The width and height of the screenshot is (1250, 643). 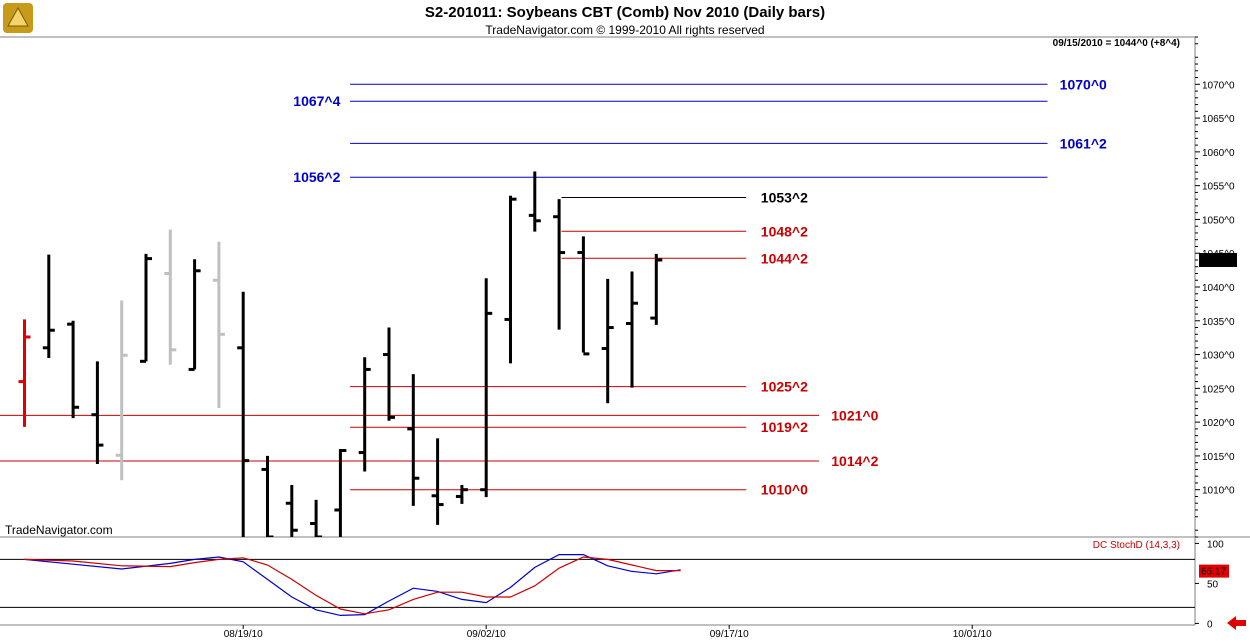 What do you see at coordinates (784, 197) in the screenshot?
I see `level-label: 1053^2` at bounding box center [784, 197].